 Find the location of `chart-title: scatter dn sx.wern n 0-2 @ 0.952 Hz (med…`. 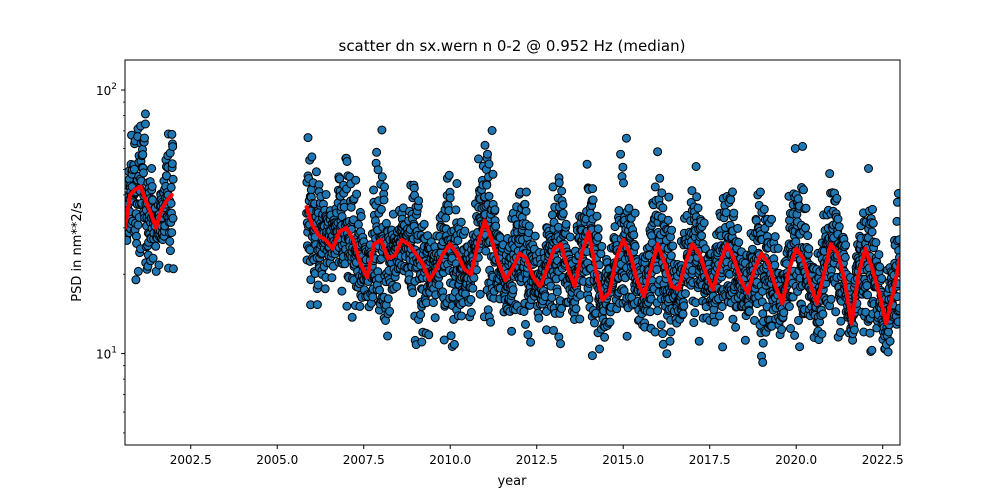

chart-title: scatter dn sx.wern n 0-2 @ 0.952 Hz (med… is located at coordinates (512, 46).